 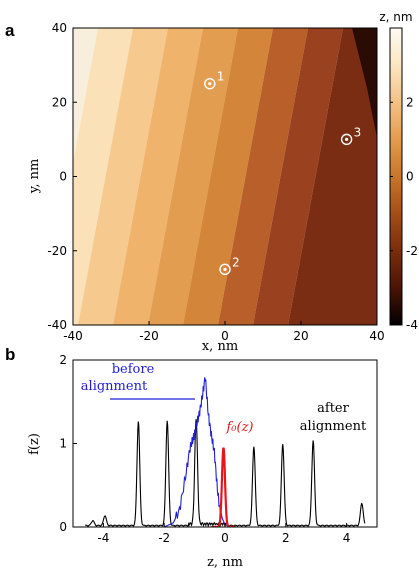 I want to click on heatmap-markers: 1 2 3, so click(x=283, y=173).